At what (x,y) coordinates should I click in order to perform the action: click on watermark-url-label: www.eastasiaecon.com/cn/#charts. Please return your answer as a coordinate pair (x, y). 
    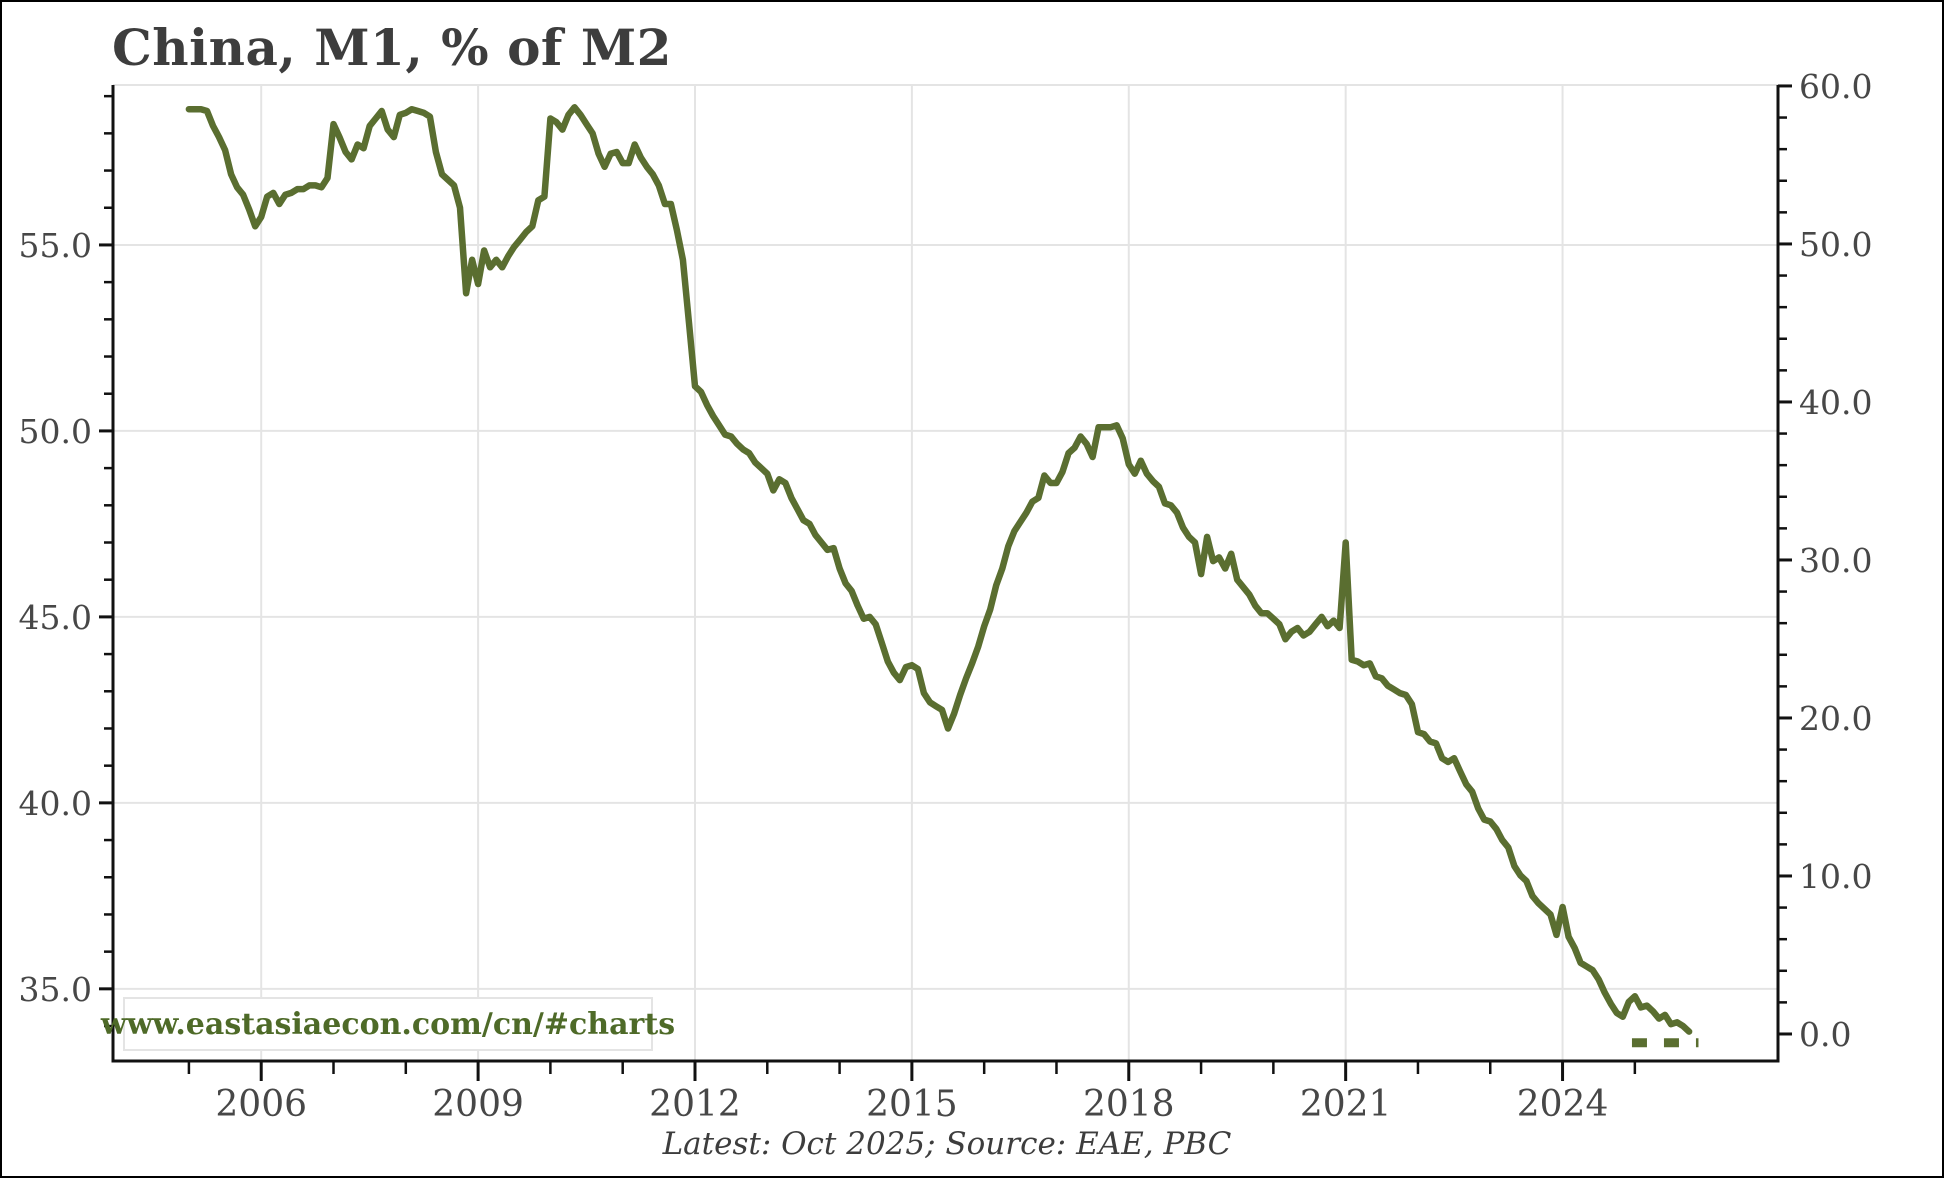
    Looking at the image, I should click on (388, 1024).